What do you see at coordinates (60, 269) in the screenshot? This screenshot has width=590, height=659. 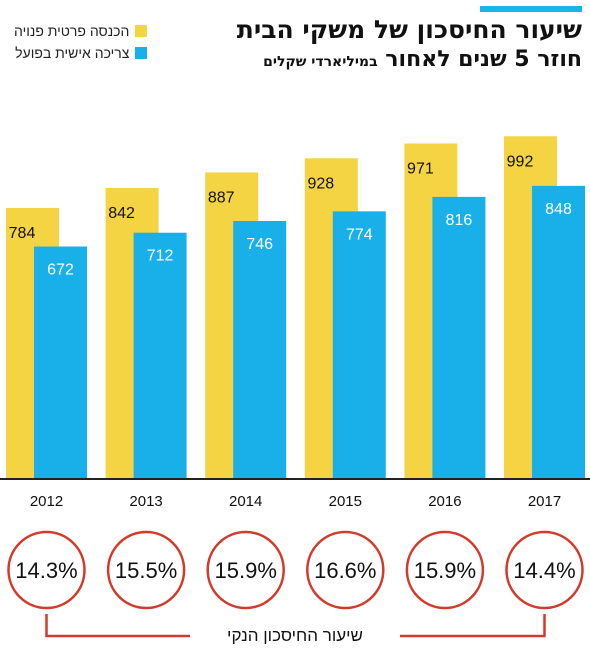 I see `data-label-consumption: 672` at bounding box center [60, 269].